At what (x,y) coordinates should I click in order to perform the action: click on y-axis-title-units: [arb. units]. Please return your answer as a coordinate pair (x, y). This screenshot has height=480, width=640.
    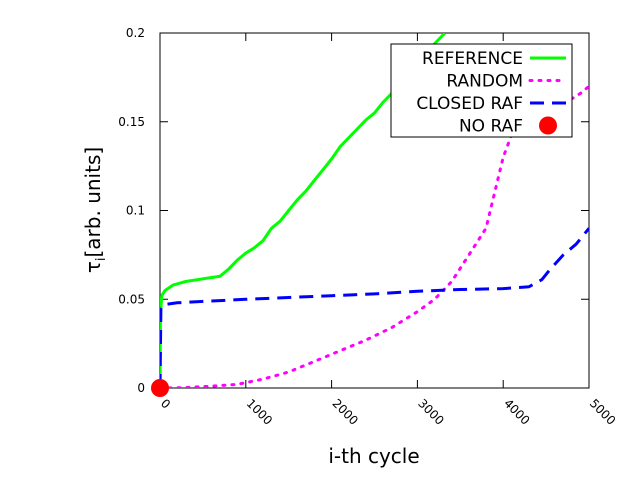
    Looking at the image, I should click on (93, 202).